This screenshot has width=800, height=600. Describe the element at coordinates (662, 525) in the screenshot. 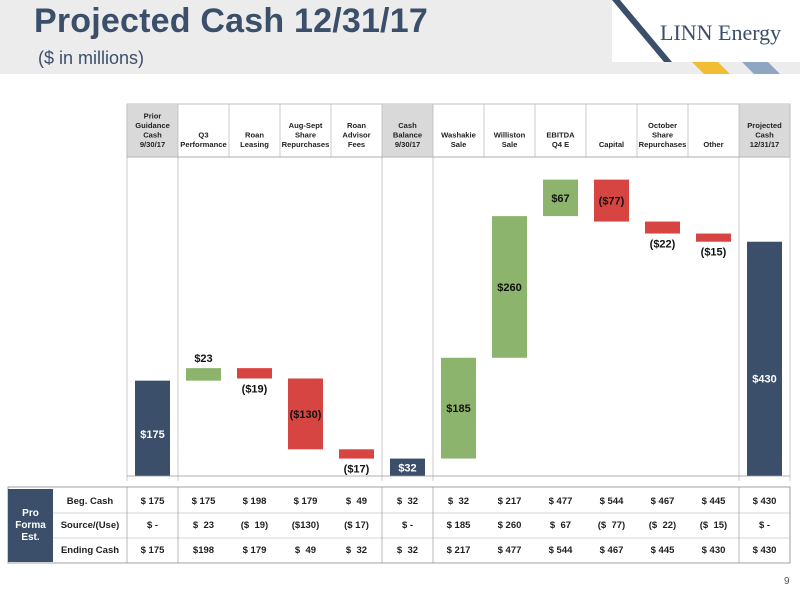

I see `table-cell: ($ 22)` at that location.